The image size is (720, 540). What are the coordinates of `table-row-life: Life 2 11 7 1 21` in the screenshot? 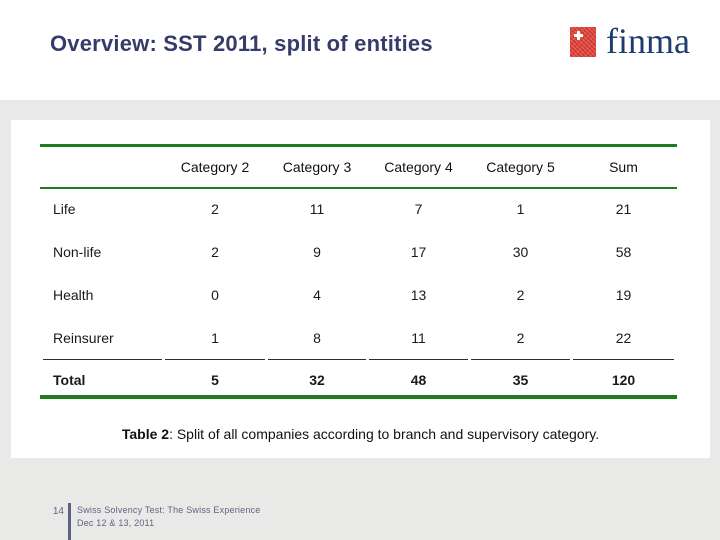 It's located at (358, 208).